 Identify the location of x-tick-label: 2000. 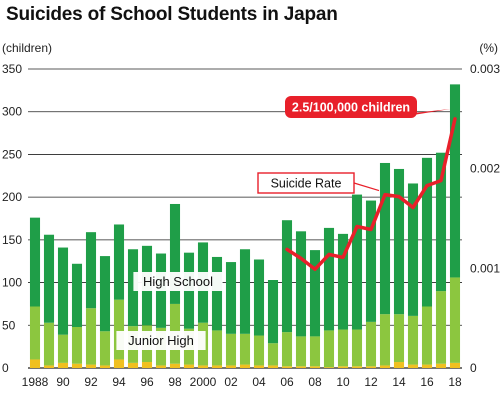
(203, 382).